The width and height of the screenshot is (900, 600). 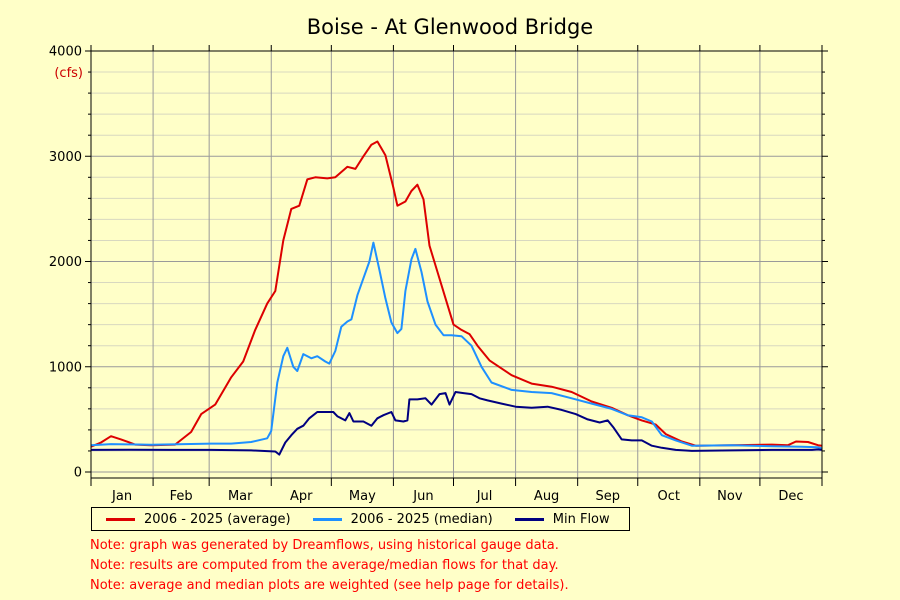 I want to click on legend-swatch-min-flow, so click(x=529, y=519).